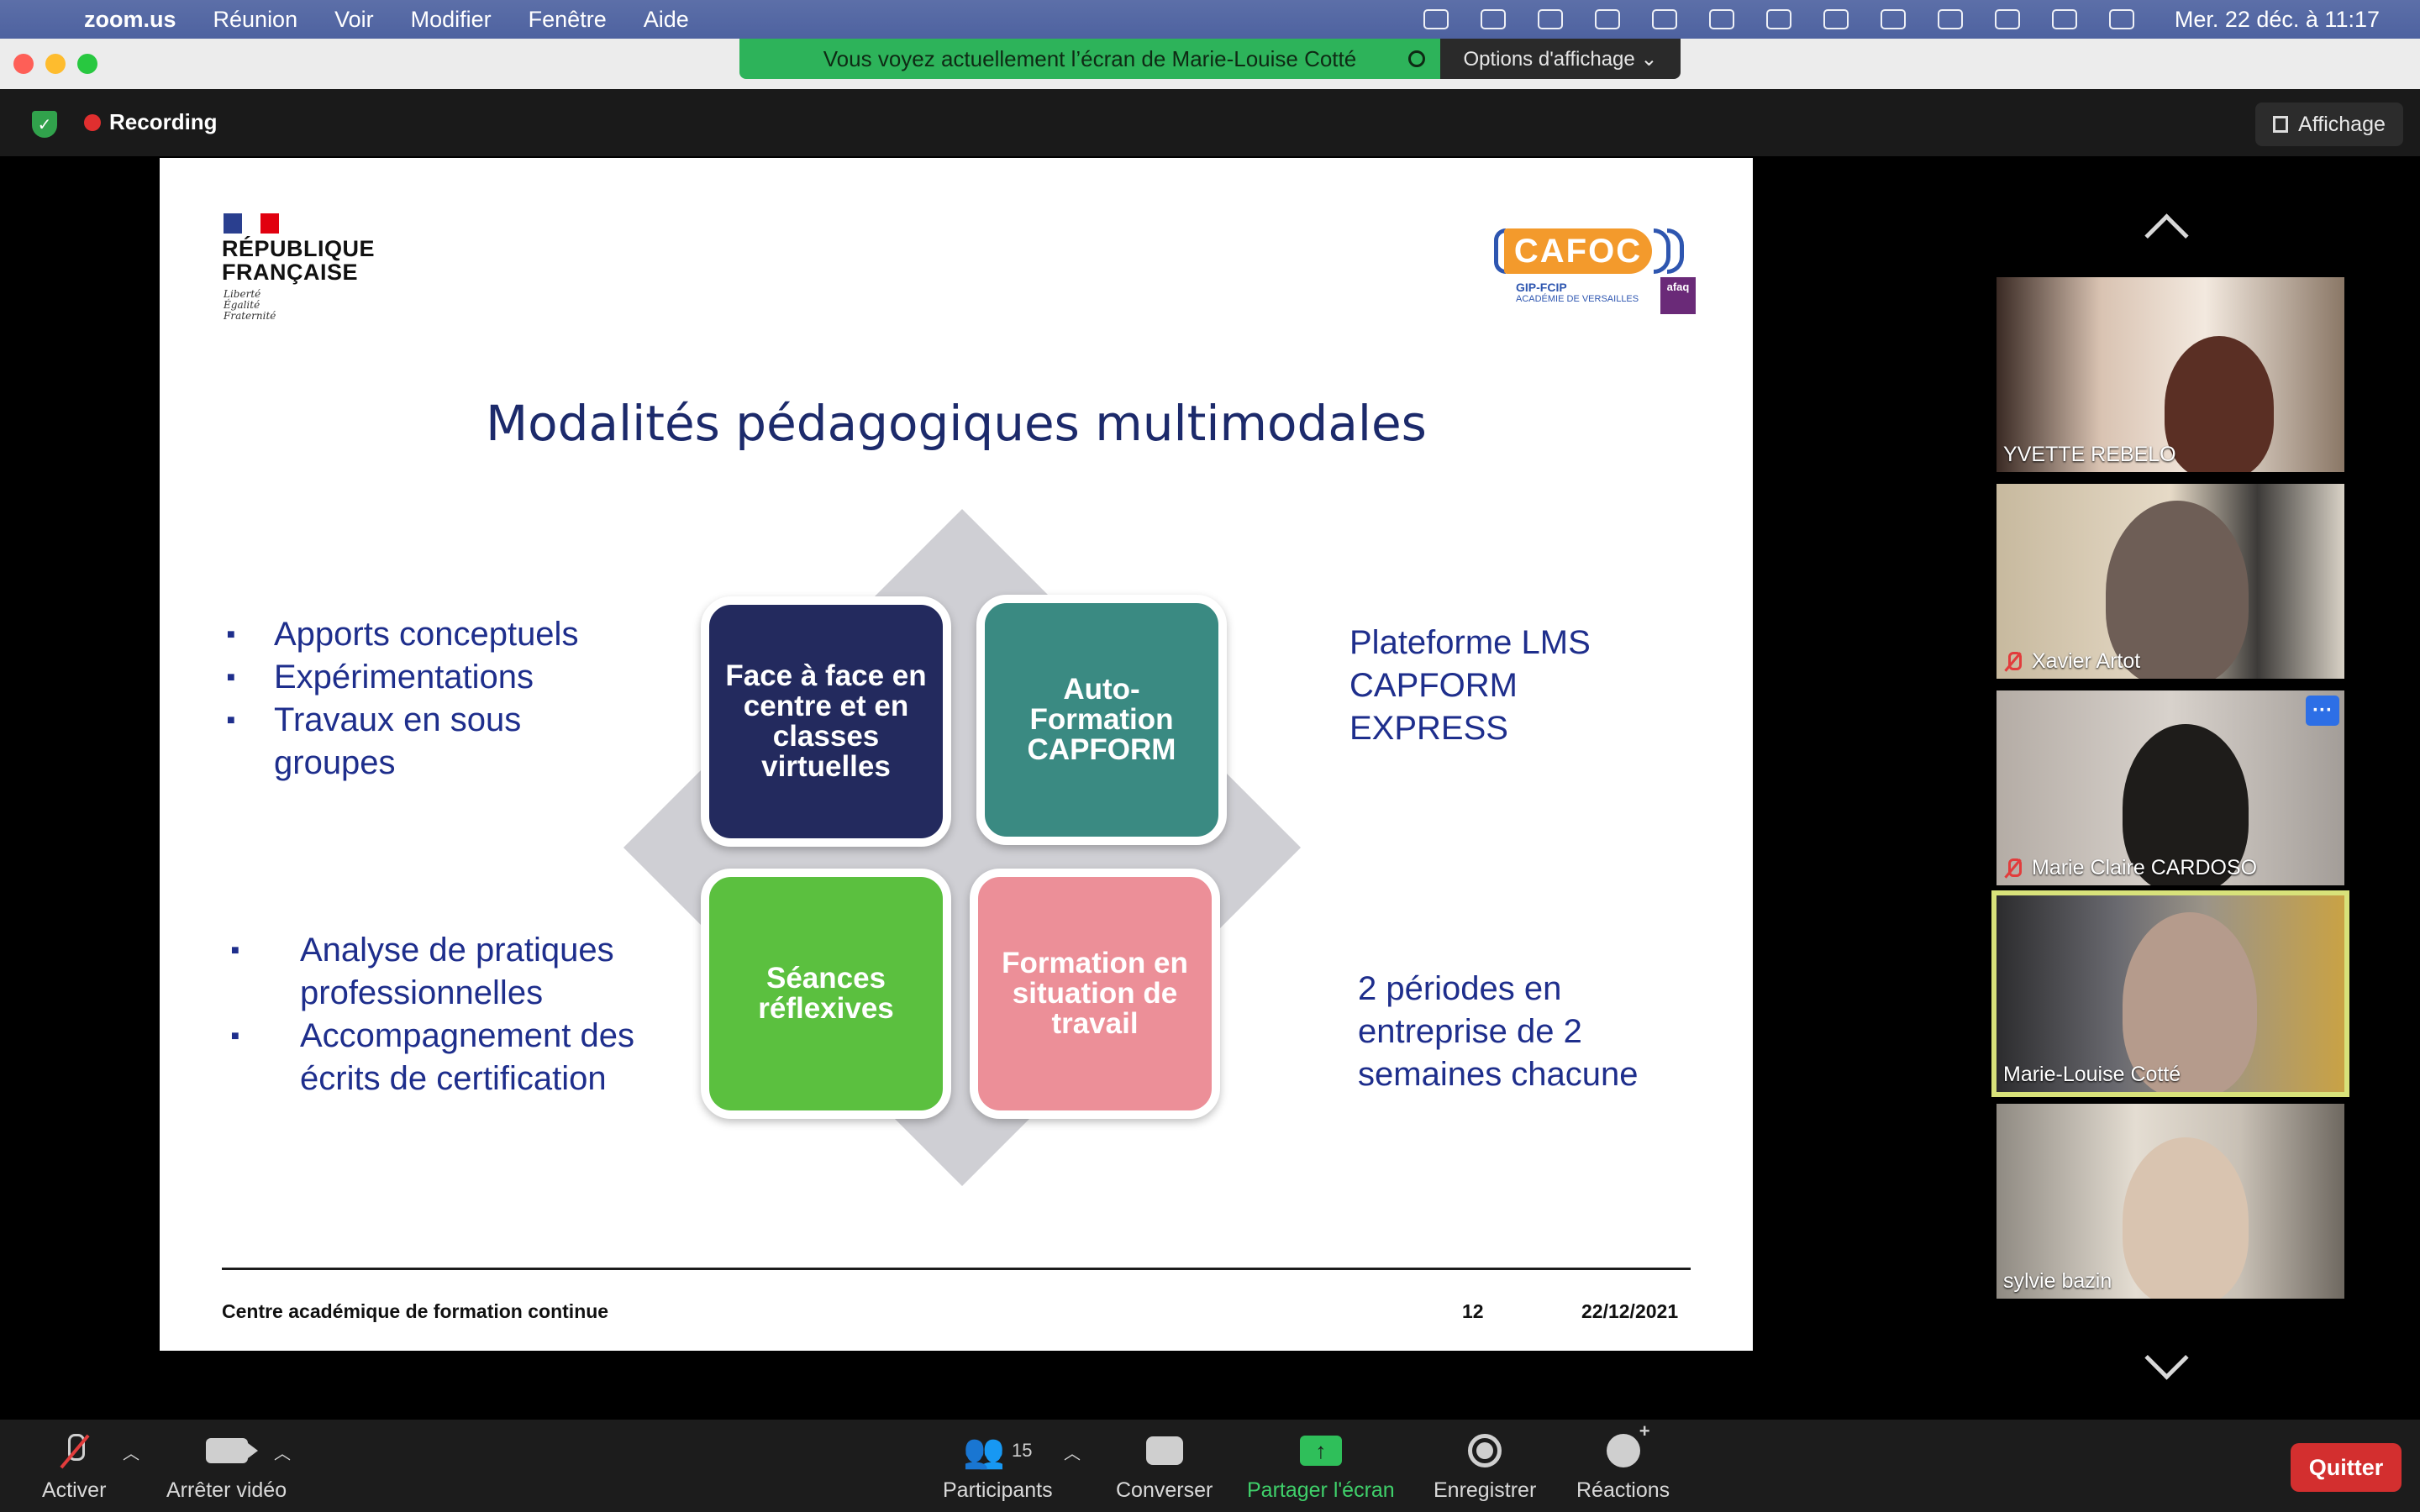 This screenshot has height=1512, width=2420. Describe the element at coordinates (283, 1454) in the screenshot. I see `video-options-caret-icon: ︿` at that location.